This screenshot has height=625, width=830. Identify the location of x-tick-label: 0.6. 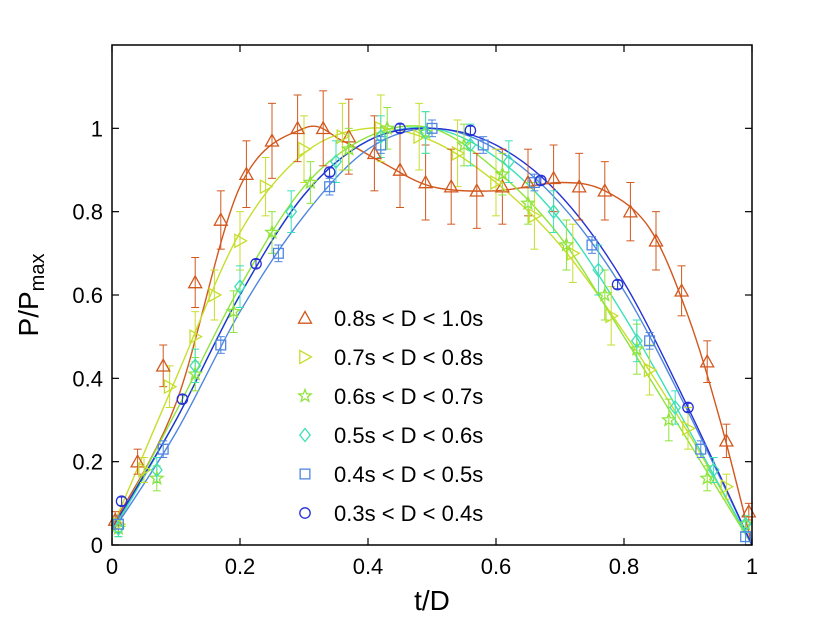
(496, 566).